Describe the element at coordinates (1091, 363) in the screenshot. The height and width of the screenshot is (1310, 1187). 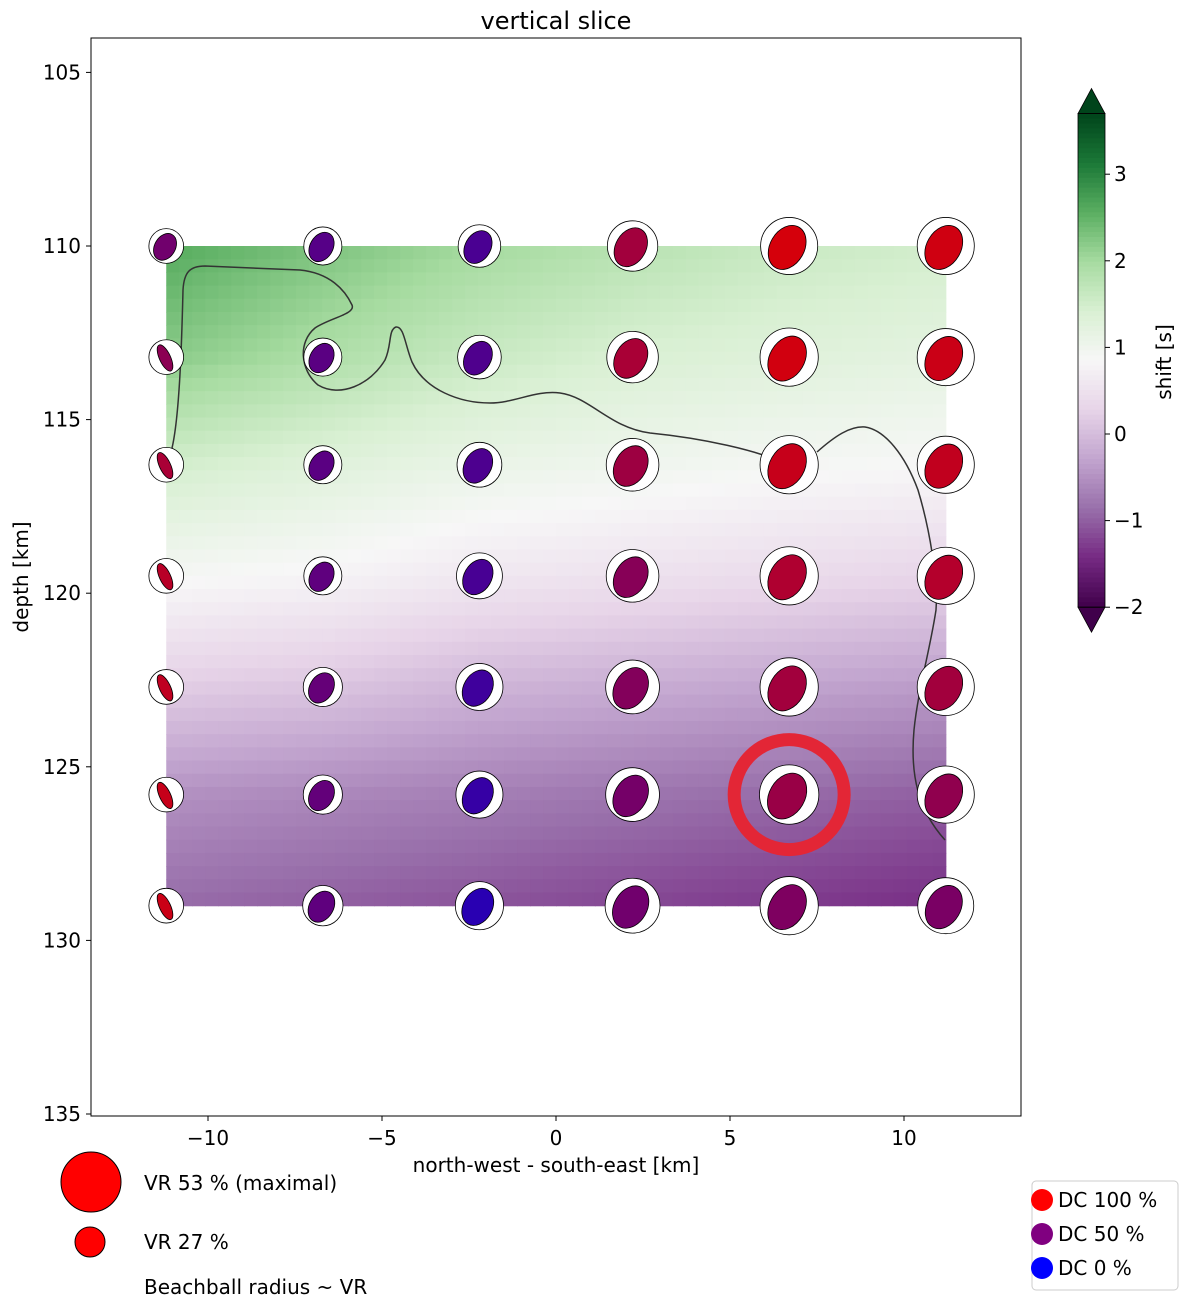
I see `colorbar-segment` at that location.